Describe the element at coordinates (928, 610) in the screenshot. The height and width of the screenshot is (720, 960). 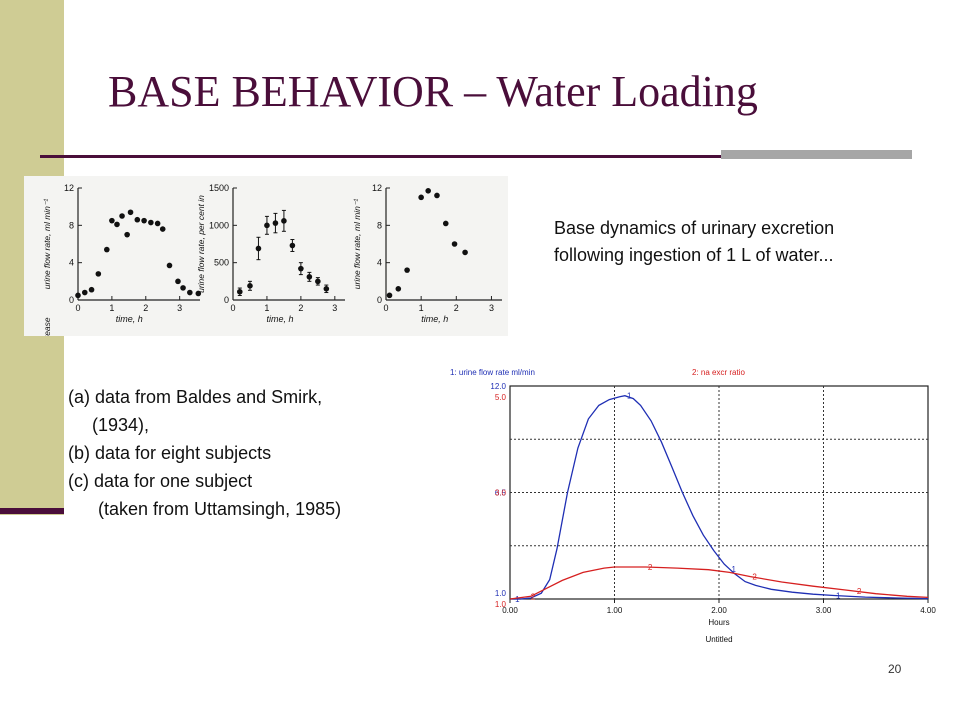
I see `x-tick-label: 4.00` at that location.